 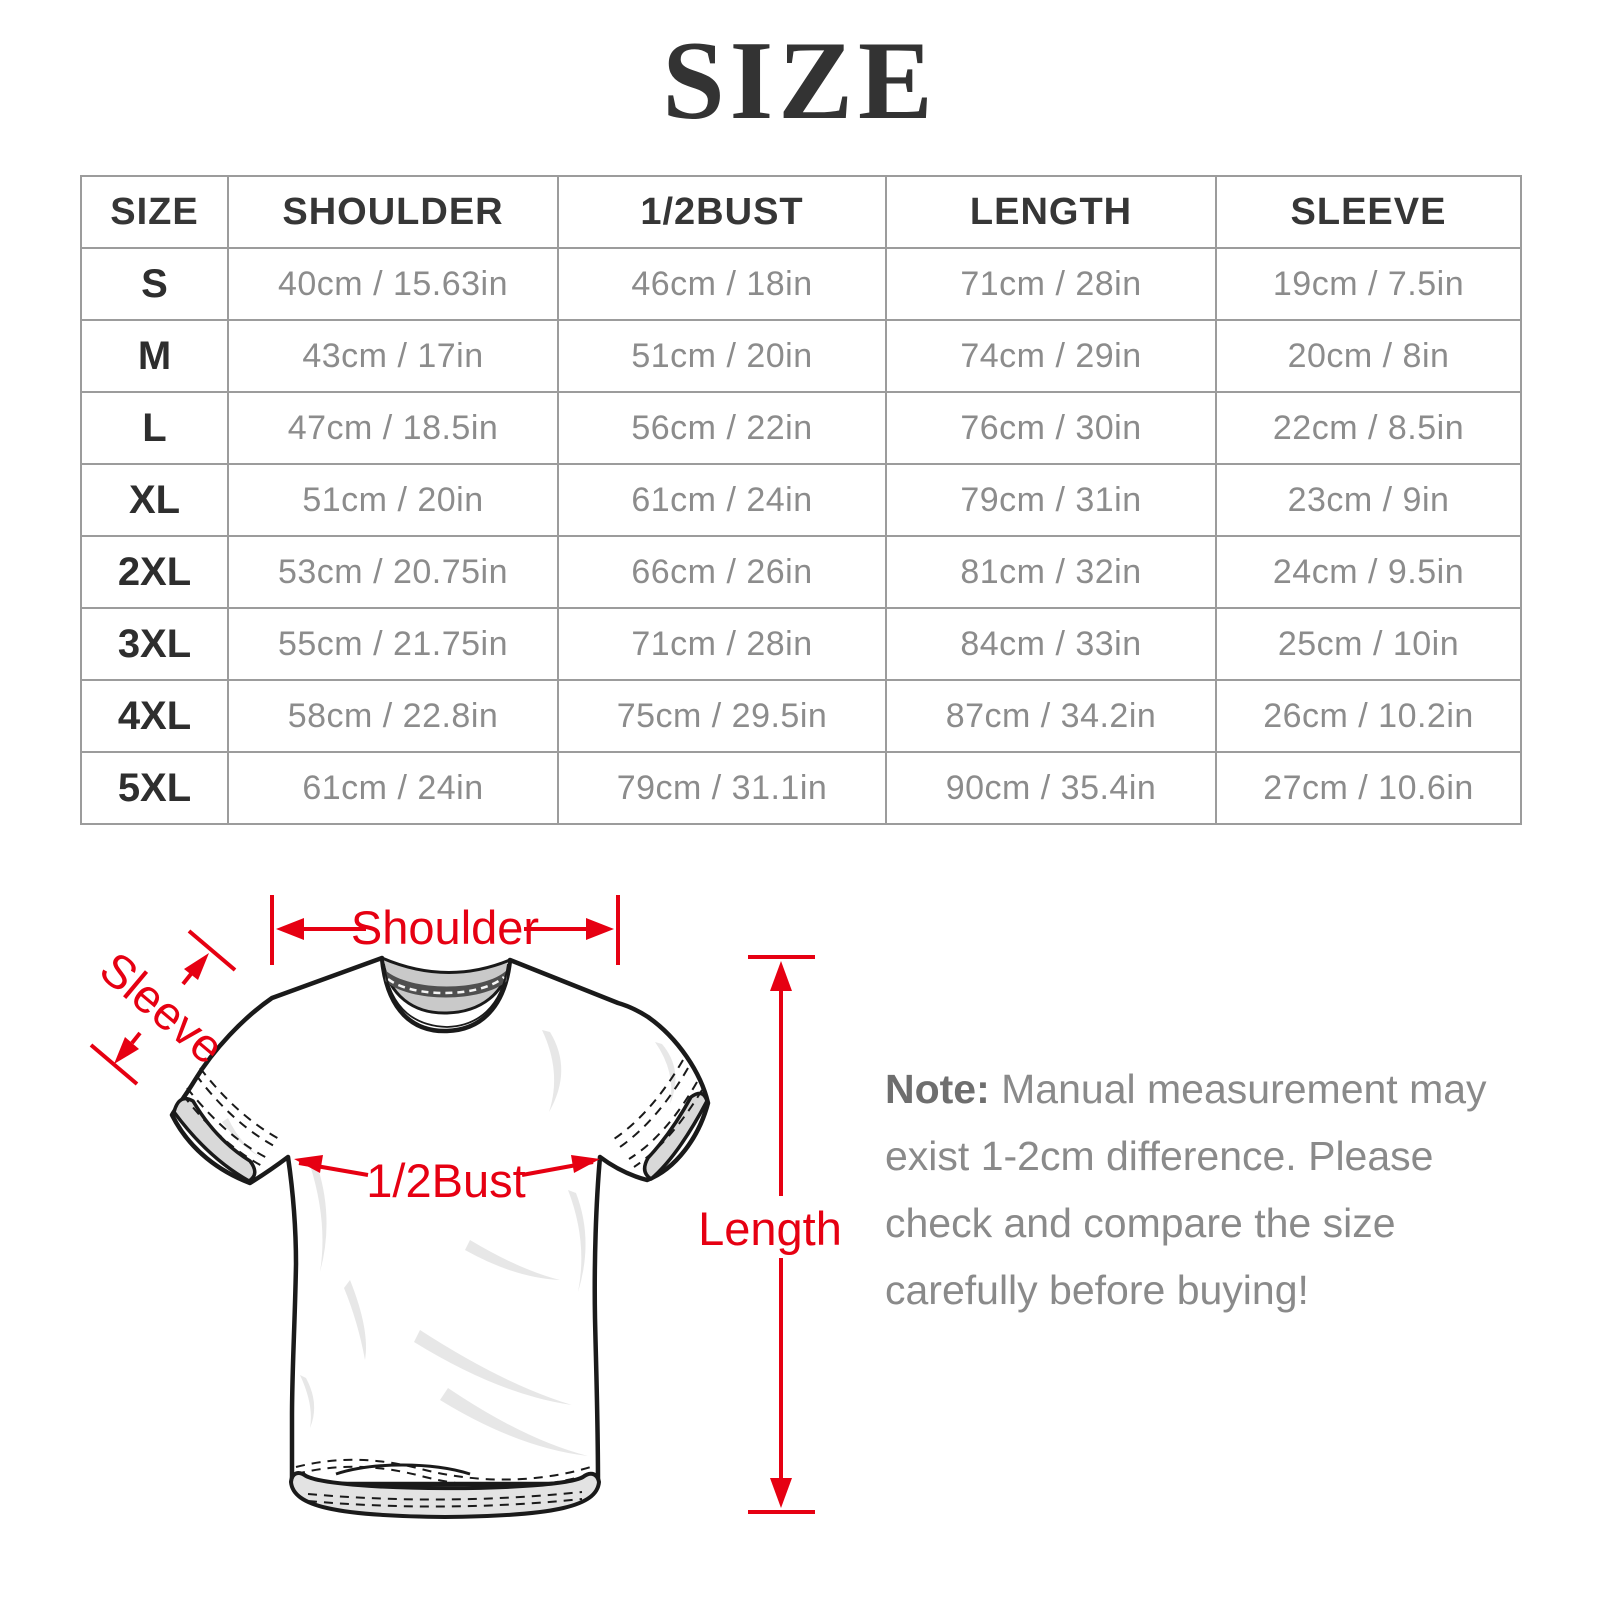 I want to click on page-title: SIZE, so click(x=800, y=81).